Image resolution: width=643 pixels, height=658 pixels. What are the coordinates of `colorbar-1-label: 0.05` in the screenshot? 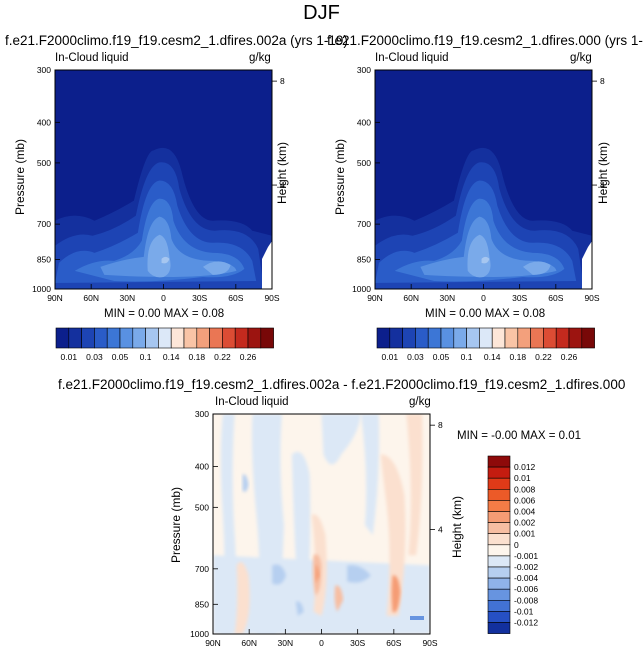 It's located at (120, 357).